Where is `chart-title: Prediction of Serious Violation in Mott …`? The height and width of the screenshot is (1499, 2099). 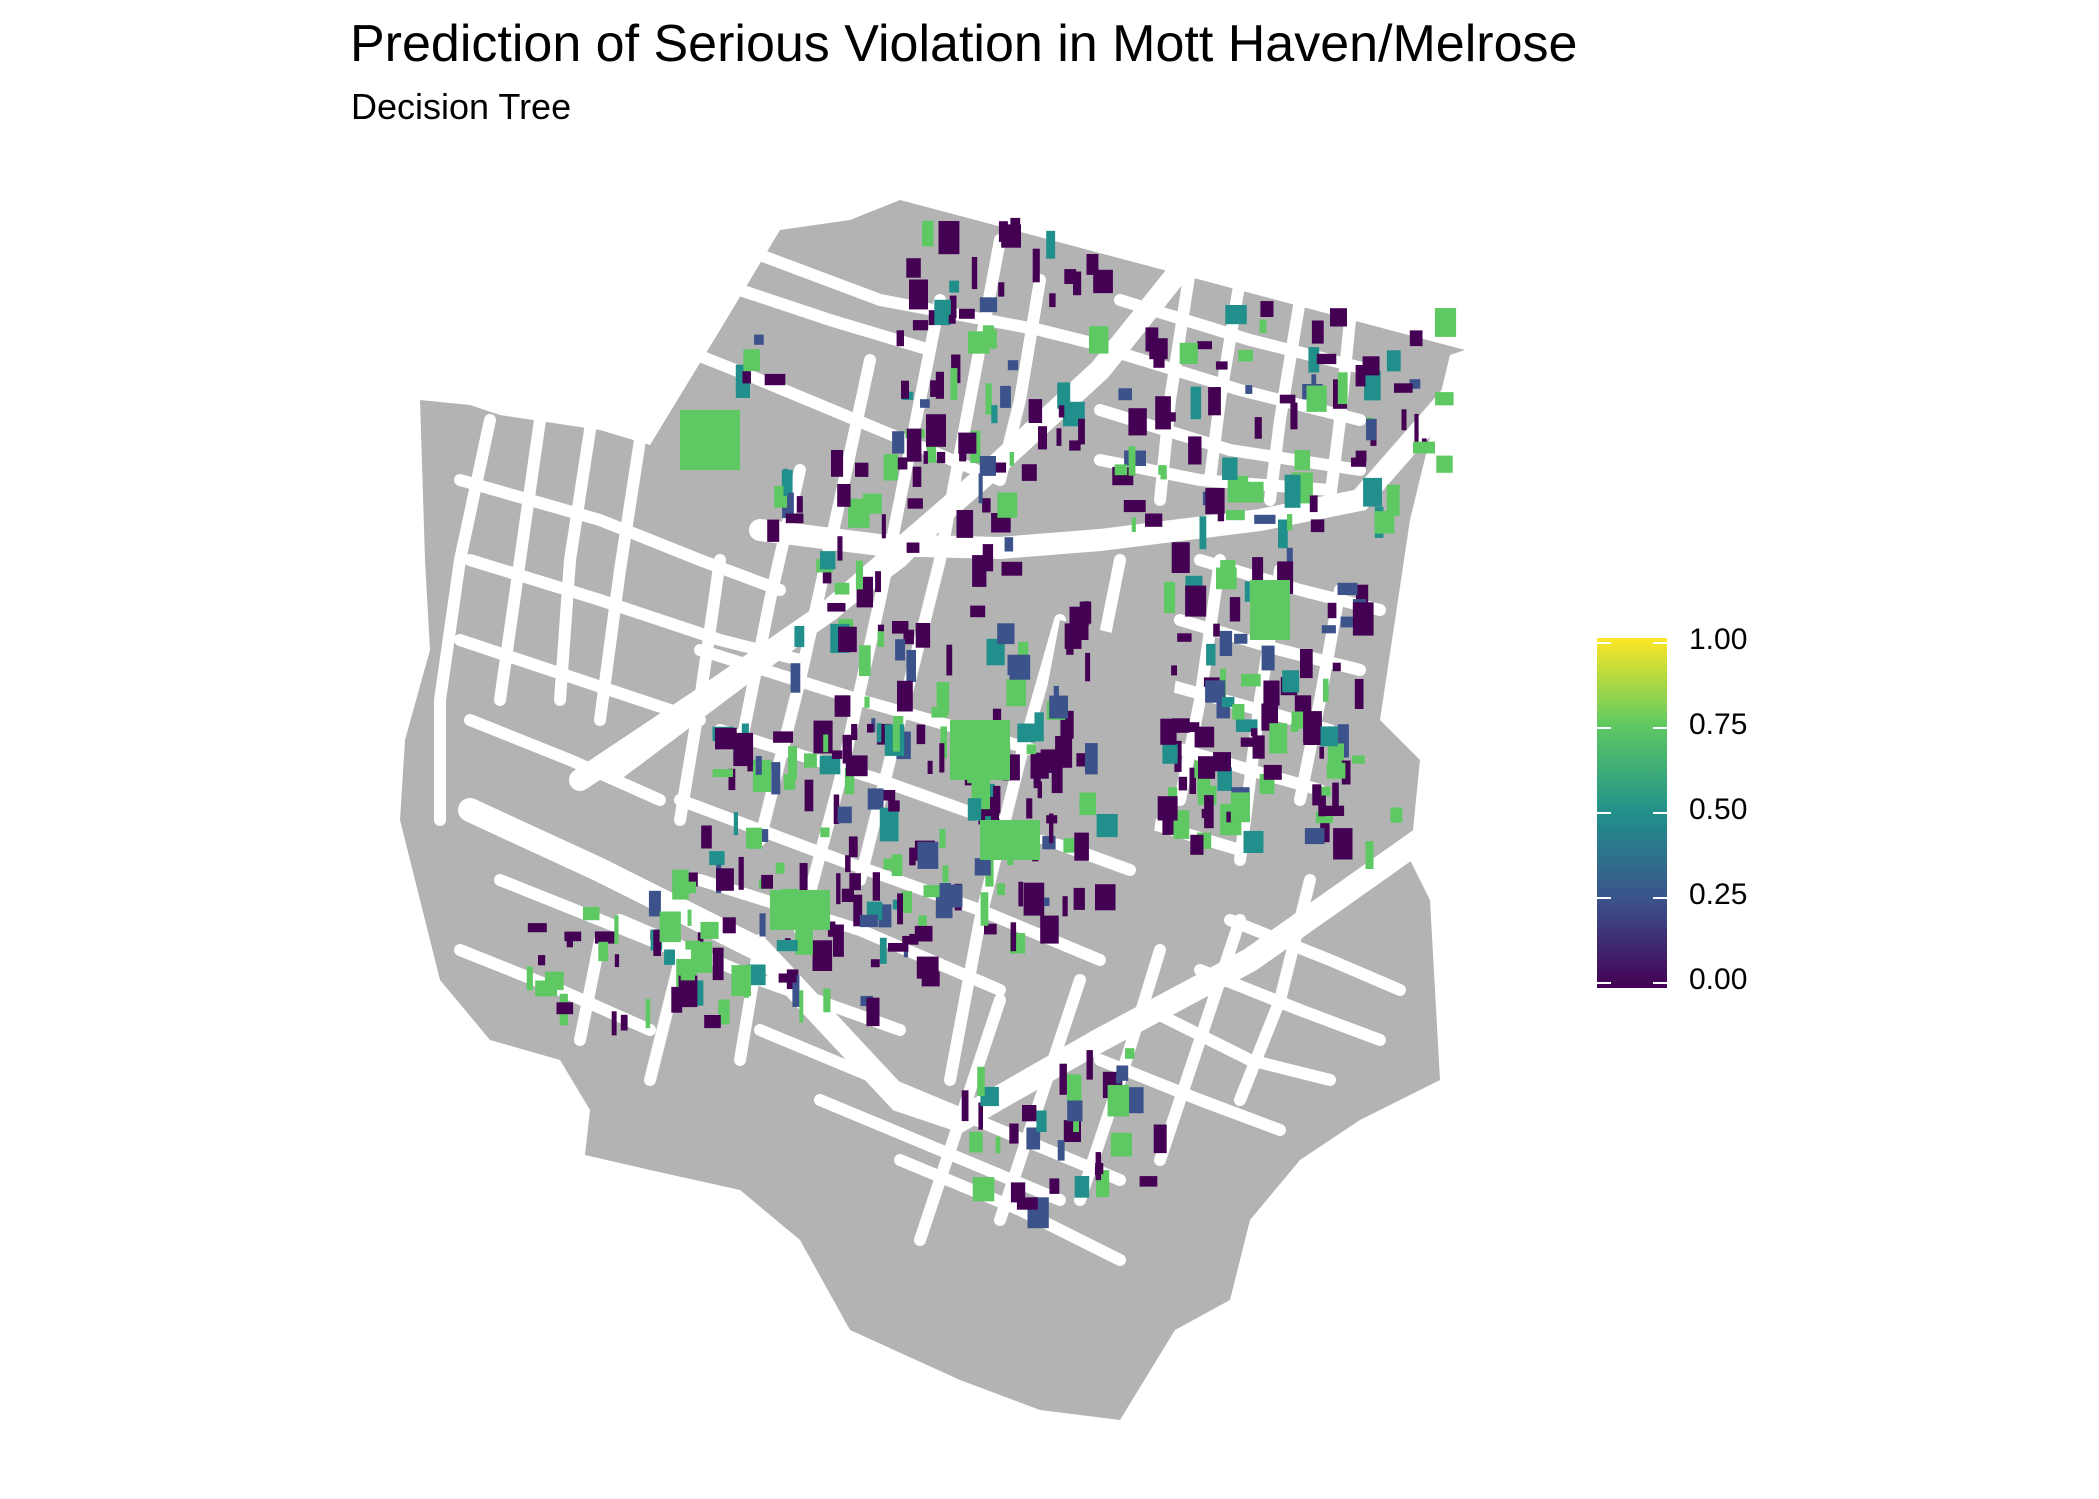
chart-title: Prediction of Serious Violation in Mott … is located at coordinates (964, 44).